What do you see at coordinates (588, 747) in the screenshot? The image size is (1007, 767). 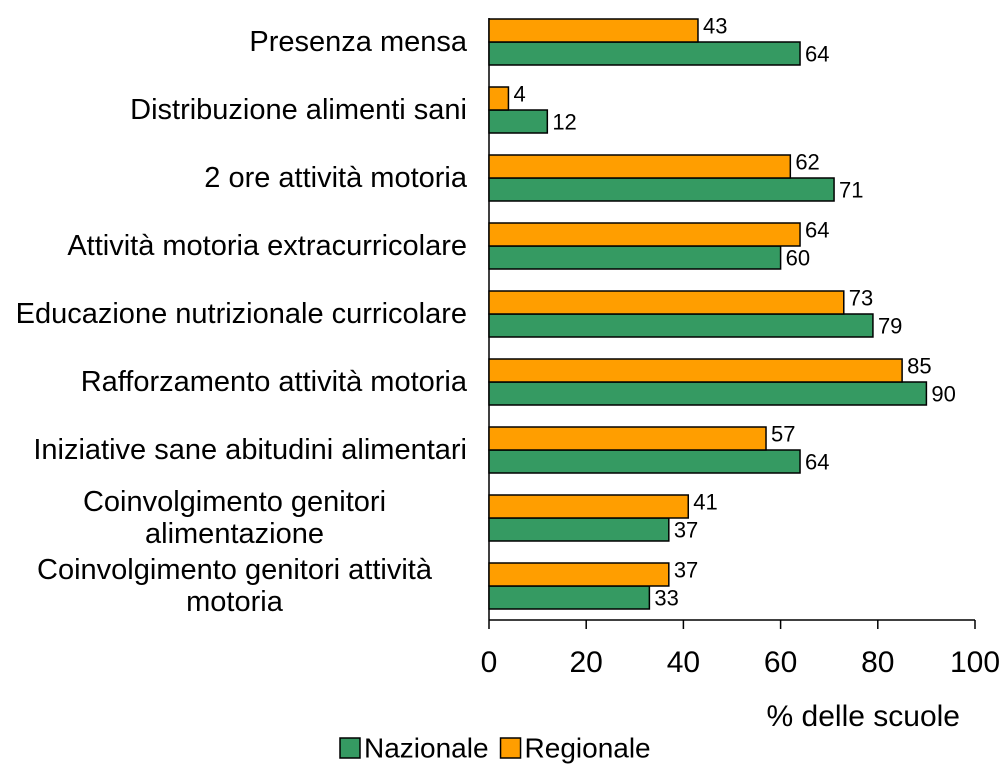 I see `legend-label: Regionale` at bounding box center [588, 747].